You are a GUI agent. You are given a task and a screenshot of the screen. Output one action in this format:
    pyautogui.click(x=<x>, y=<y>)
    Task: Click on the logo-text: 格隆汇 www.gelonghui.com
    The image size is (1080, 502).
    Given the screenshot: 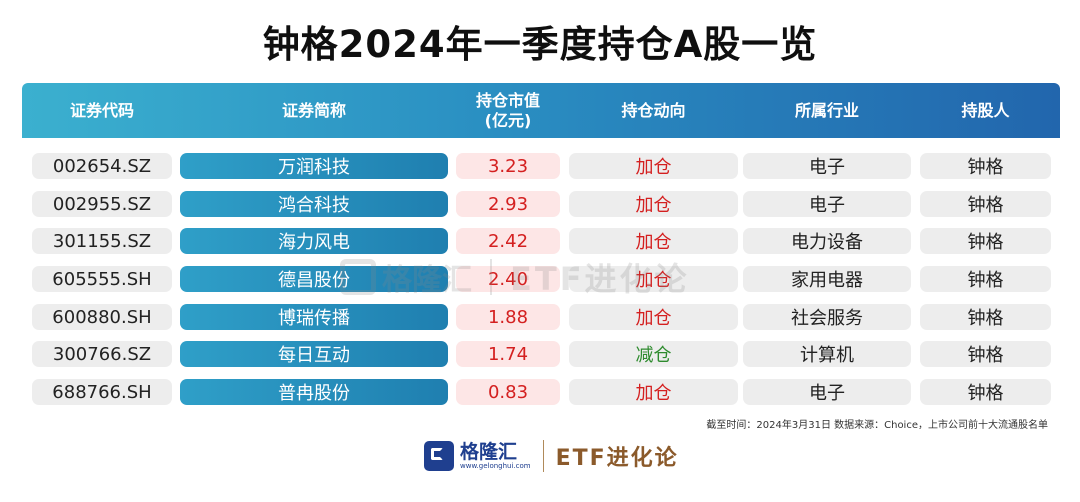 What is the action you would take?
    pyautogui.click(x=495, y=456)
    